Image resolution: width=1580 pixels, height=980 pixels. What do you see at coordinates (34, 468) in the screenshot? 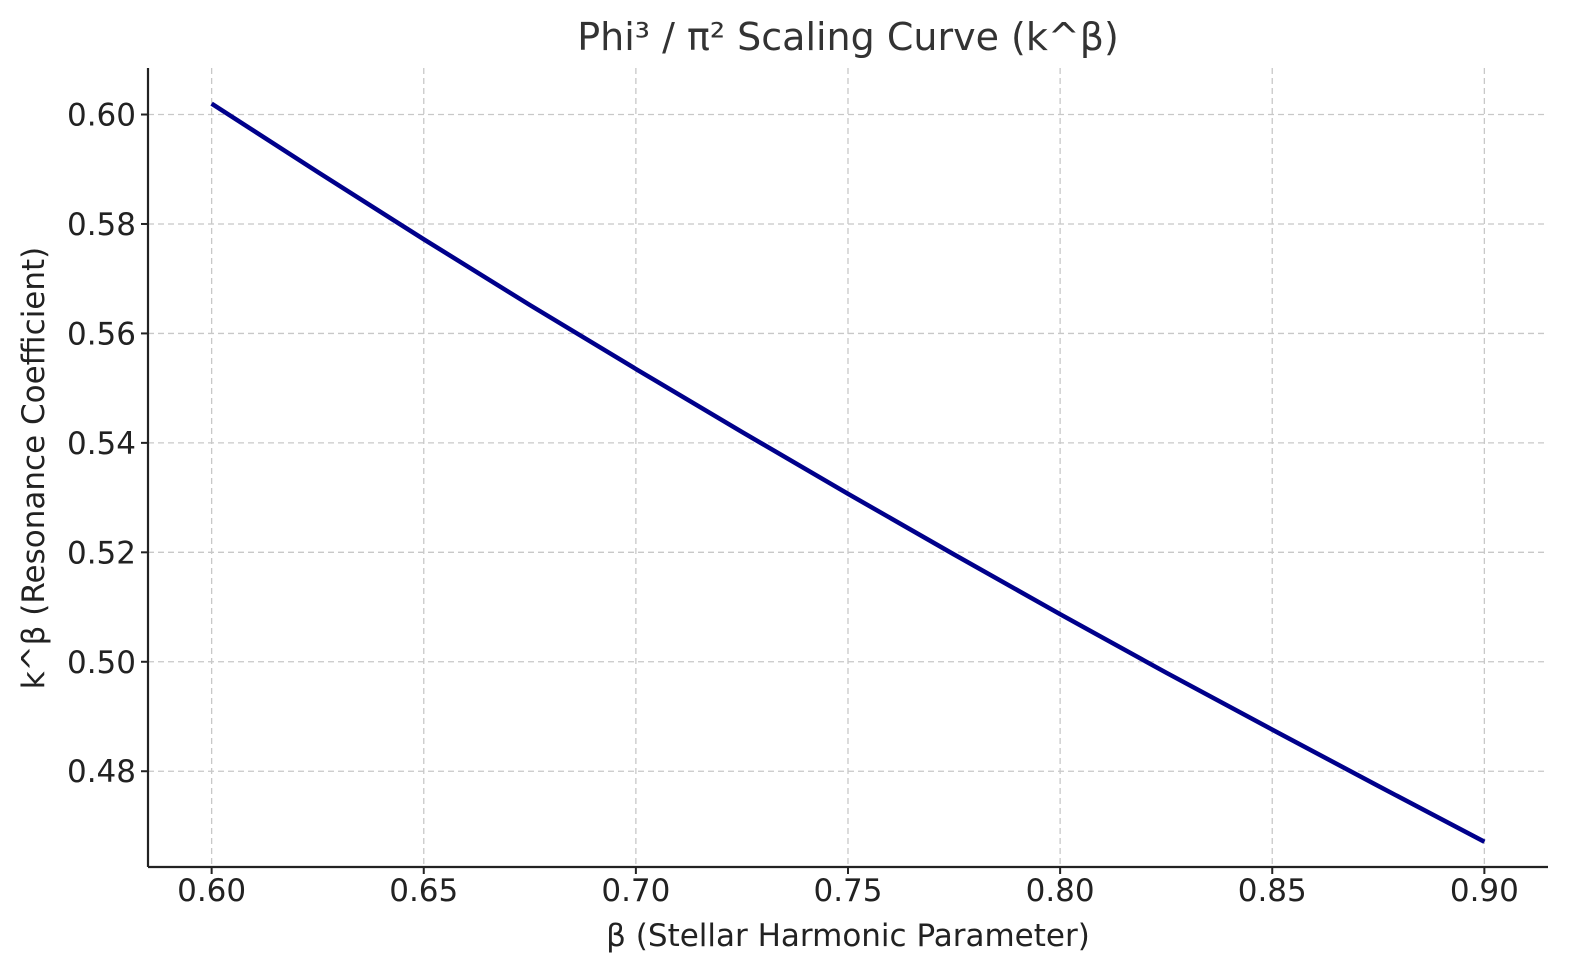
I see `y-axis-label: k^β (Resonance Coefficient)` at bounding box center [34, 468].